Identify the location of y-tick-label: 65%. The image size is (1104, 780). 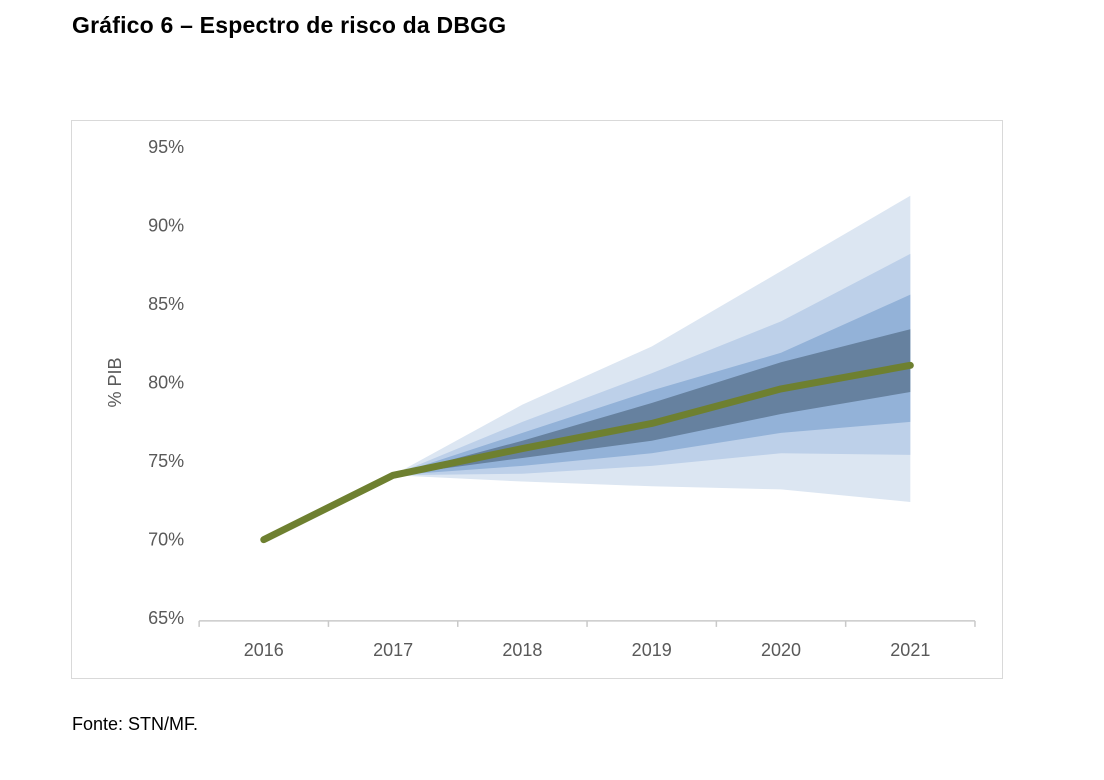
(166, 618).